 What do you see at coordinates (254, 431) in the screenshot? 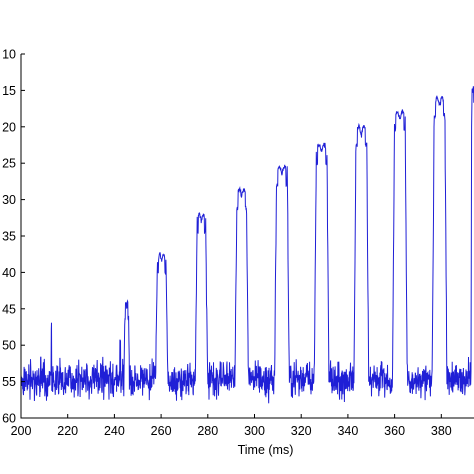
I see `x-tick-label: 300` at bounding box center [254, 431].